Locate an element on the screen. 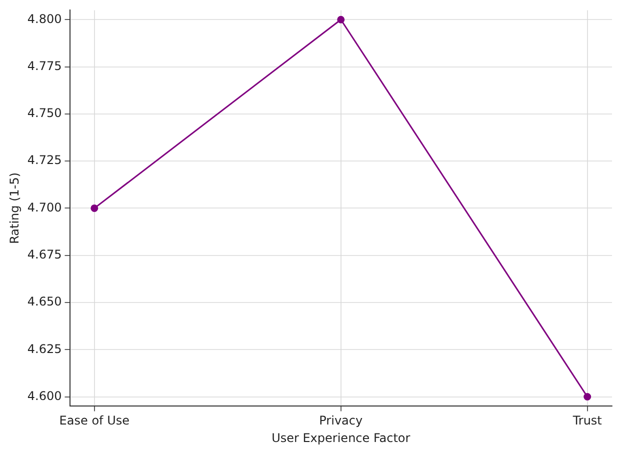 This screenshot has width=620, height=450. y-tick-label: 4.600 is located at coordinates (44, 395).